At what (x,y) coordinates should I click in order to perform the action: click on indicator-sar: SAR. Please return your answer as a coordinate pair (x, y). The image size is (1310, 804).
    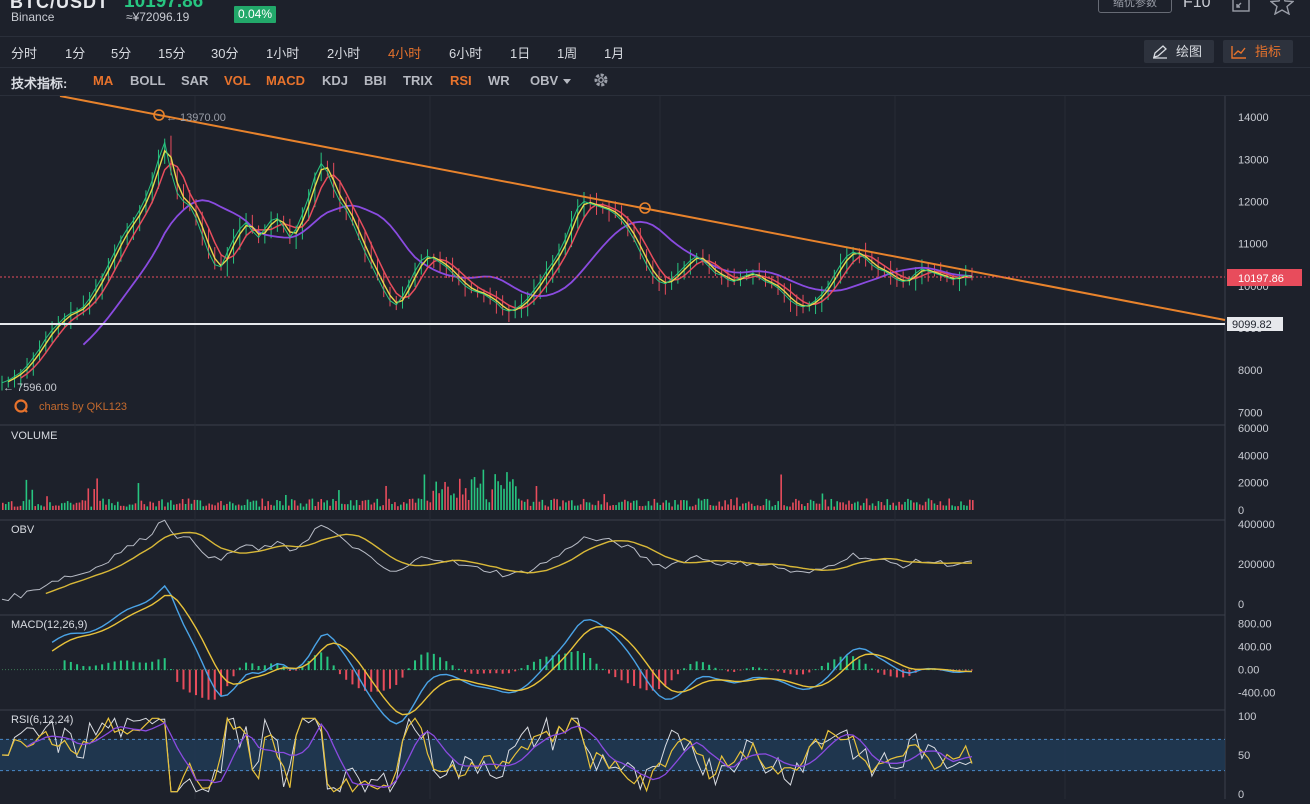
    Looking at the image, I should click on (195, 80).